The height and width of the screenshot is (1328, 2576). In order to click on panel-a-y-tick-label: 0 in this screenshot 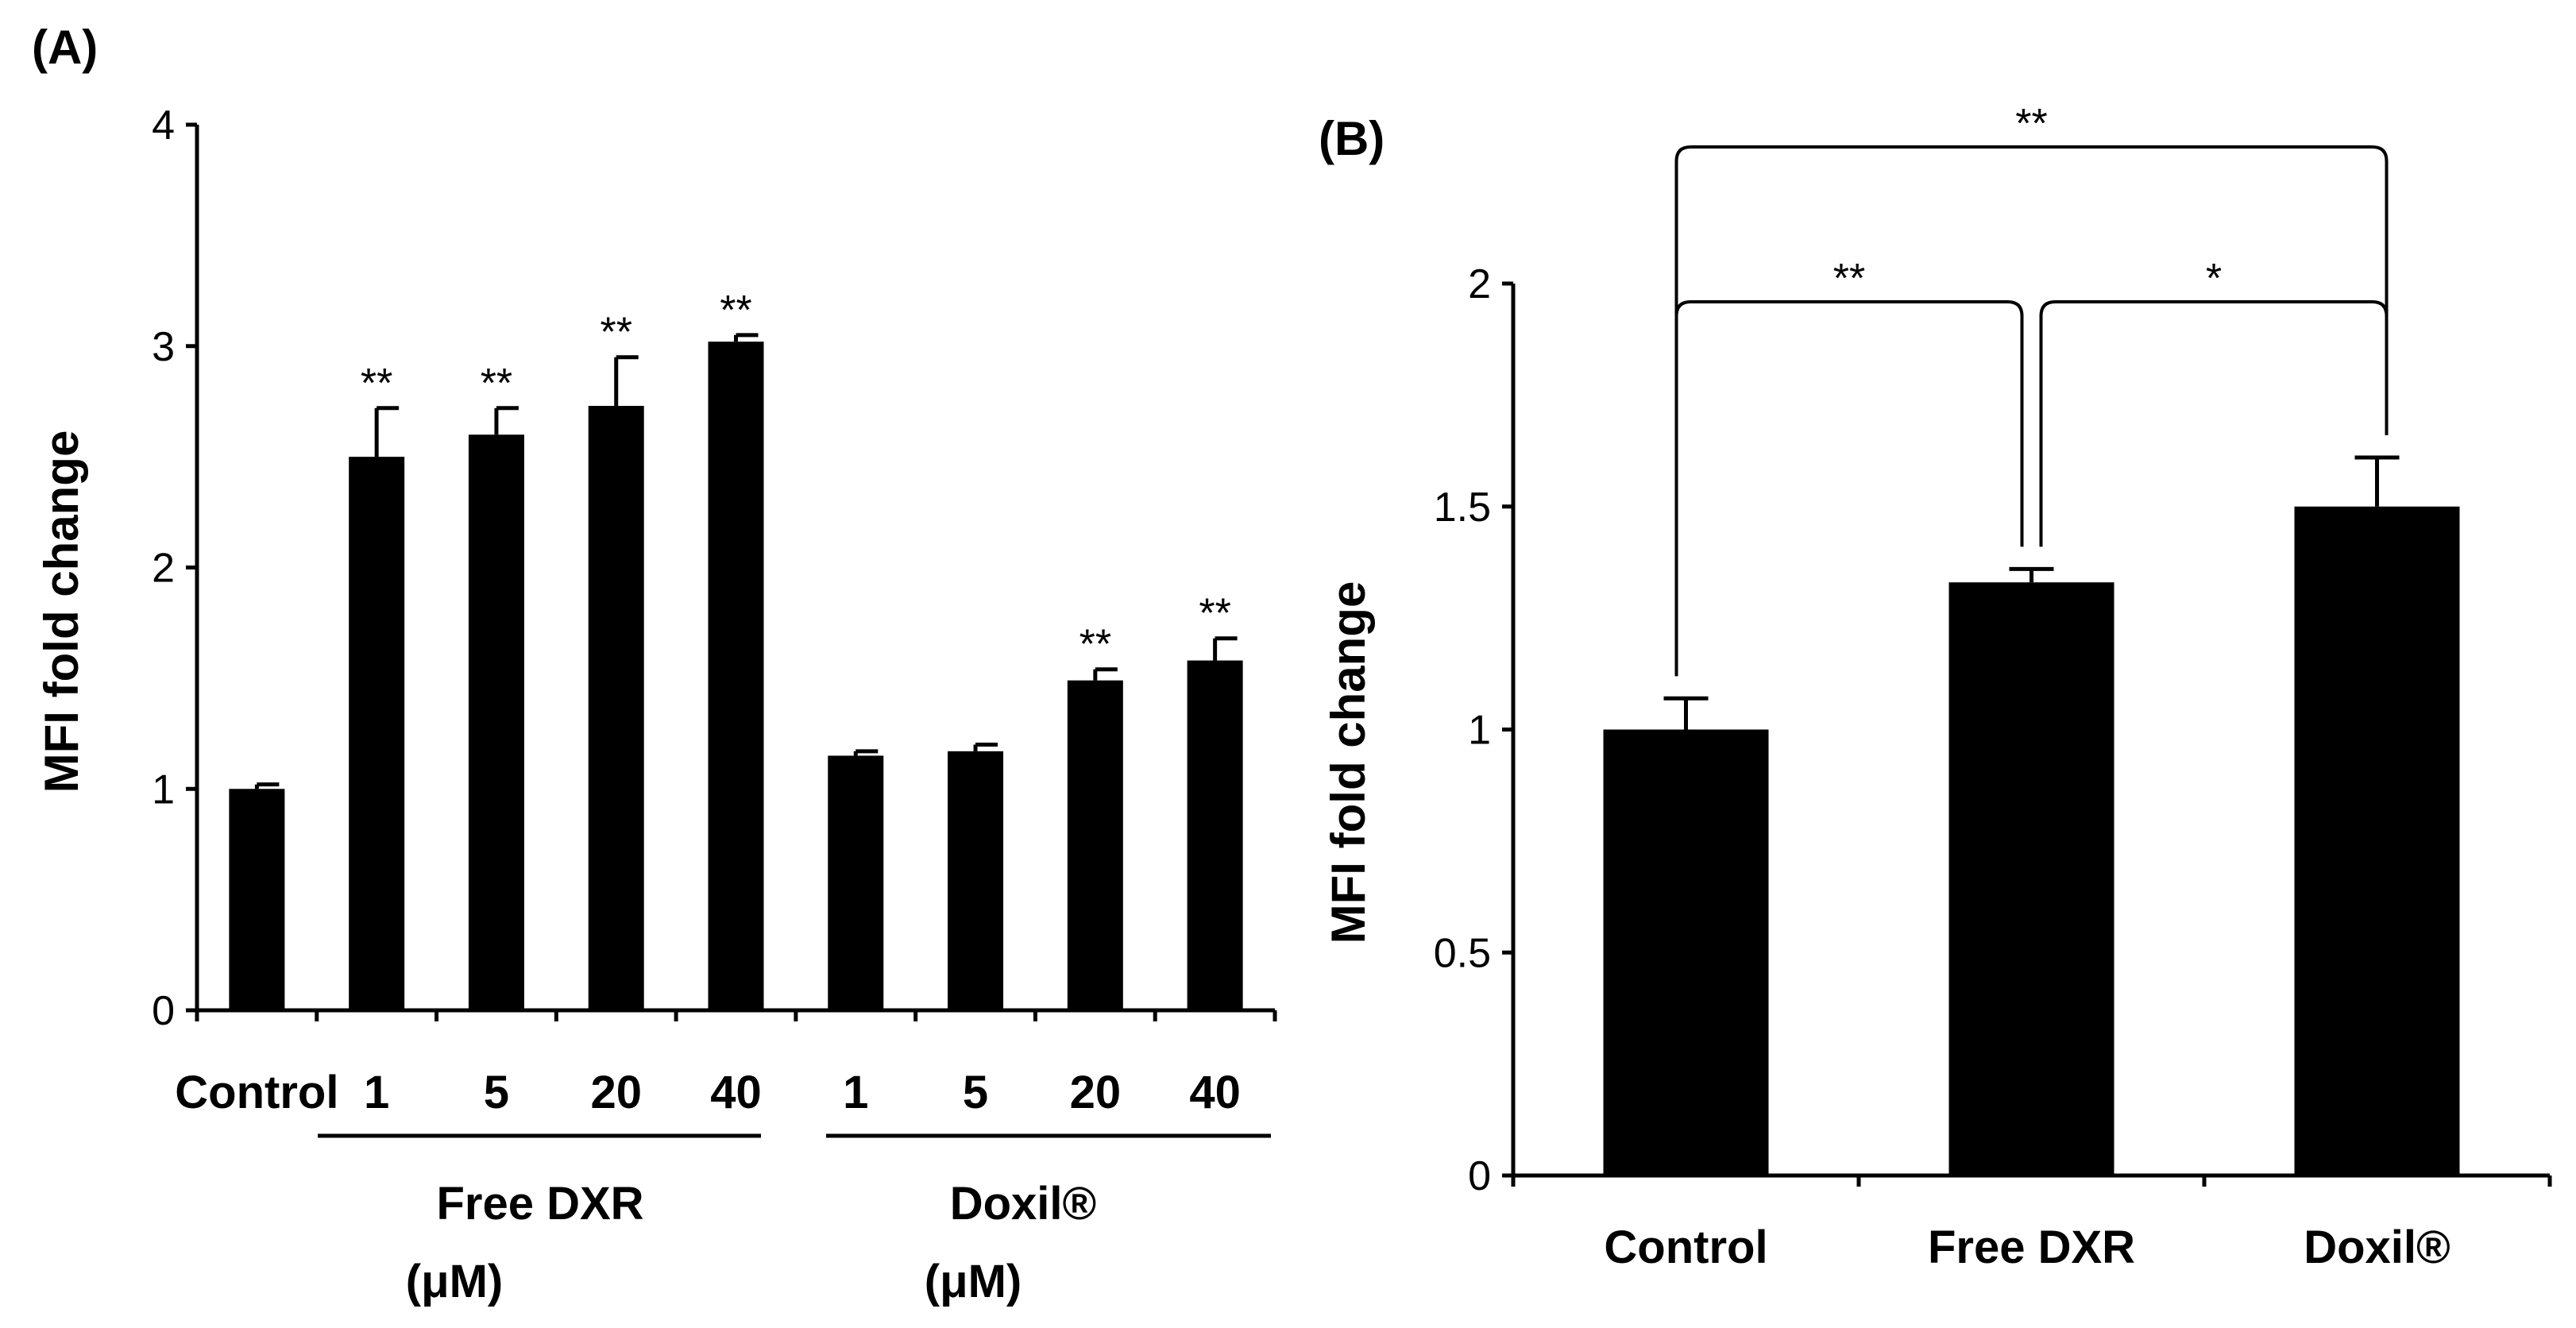, I will do `click(163, 1011)`.